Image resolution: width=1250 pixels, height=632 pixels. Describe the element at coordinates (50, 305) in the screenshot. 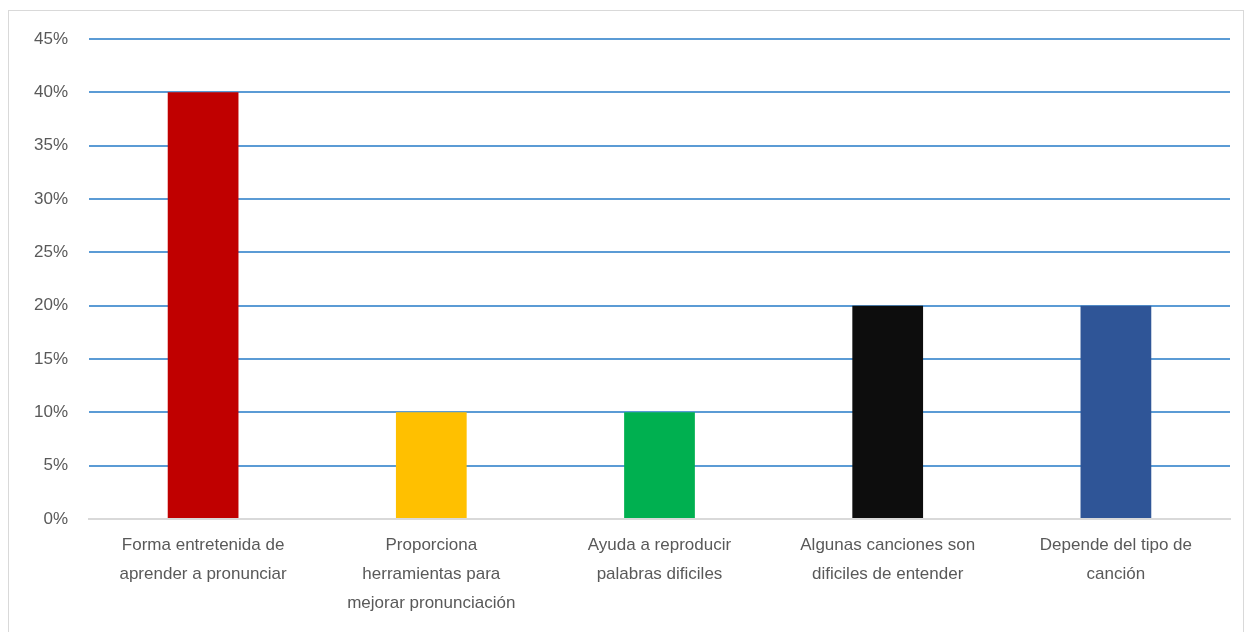

I see `y-tick-label: 20%` at that location.